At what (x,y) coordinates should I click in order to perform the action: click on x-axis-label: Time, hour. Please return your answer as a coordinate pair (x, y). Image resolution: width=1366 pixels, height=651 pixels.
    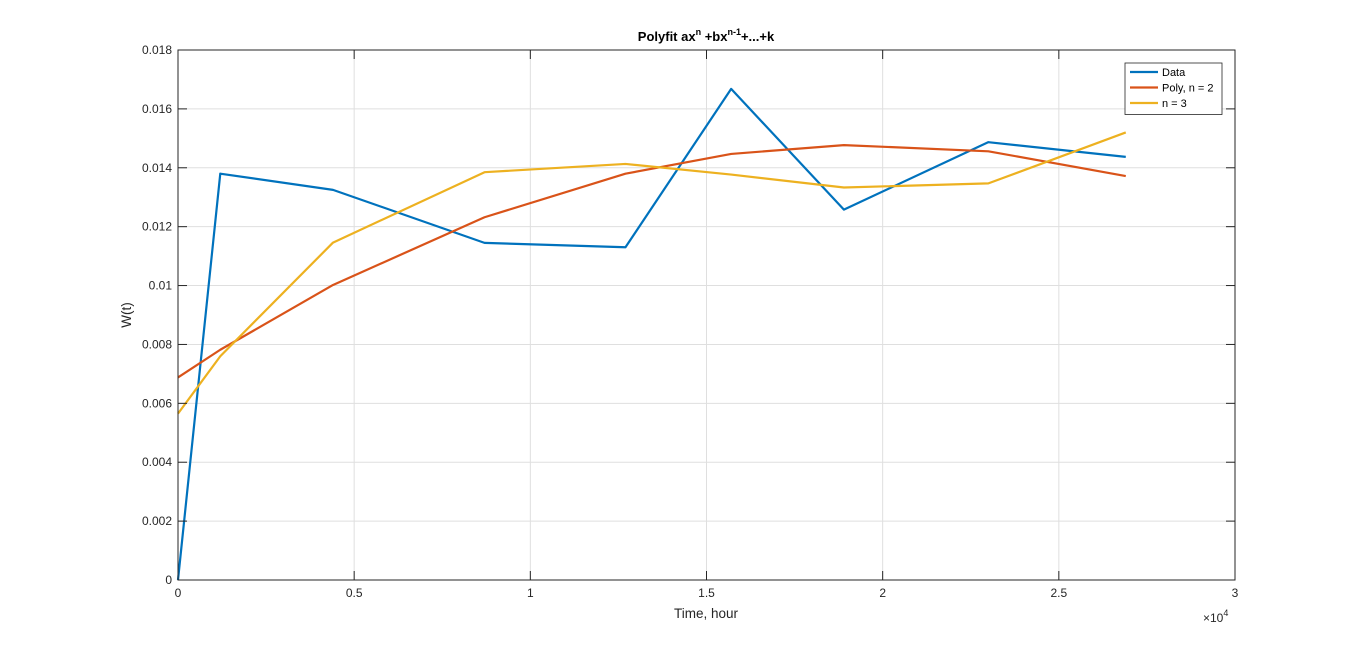
    Looking at the image, I should click on (706, 613).